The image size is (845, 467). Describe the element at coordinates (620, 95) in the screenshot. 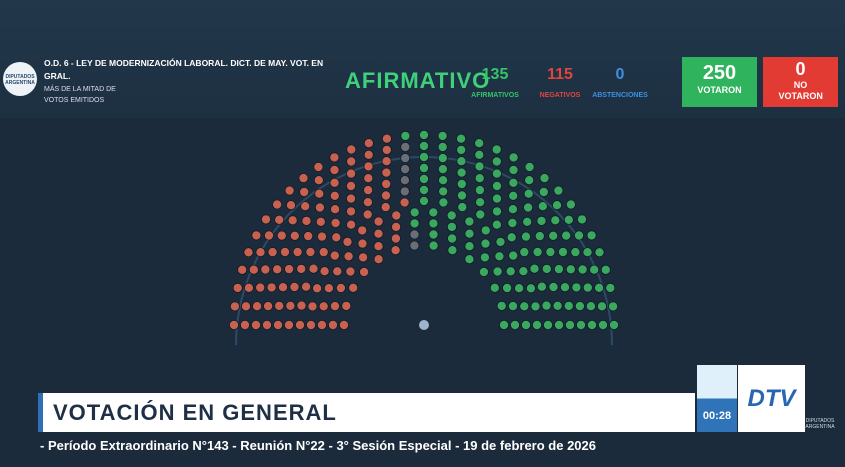

I see `tally-label: ABSTENCIONES` at that location.